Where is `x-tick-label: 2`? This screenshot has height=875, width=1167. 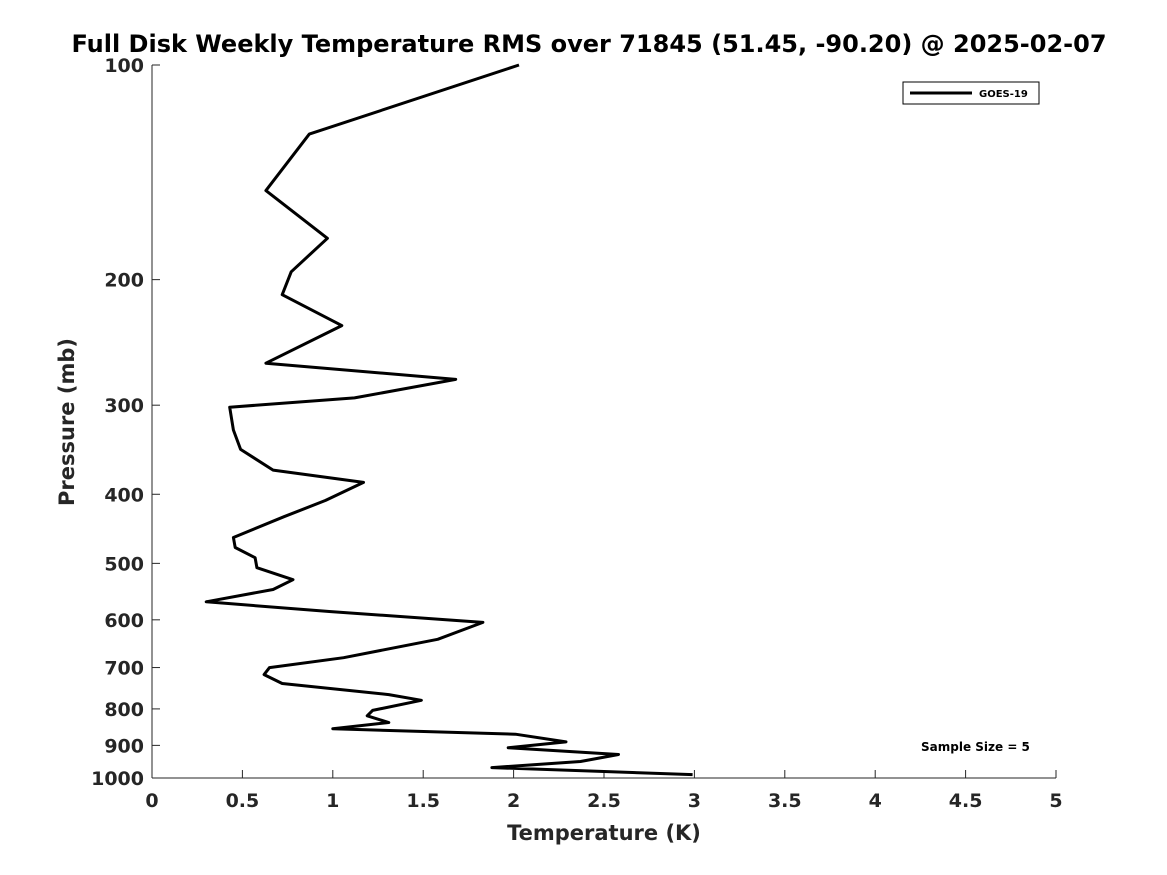
x-tick-label: 2 is located at coordinates (513, 801).